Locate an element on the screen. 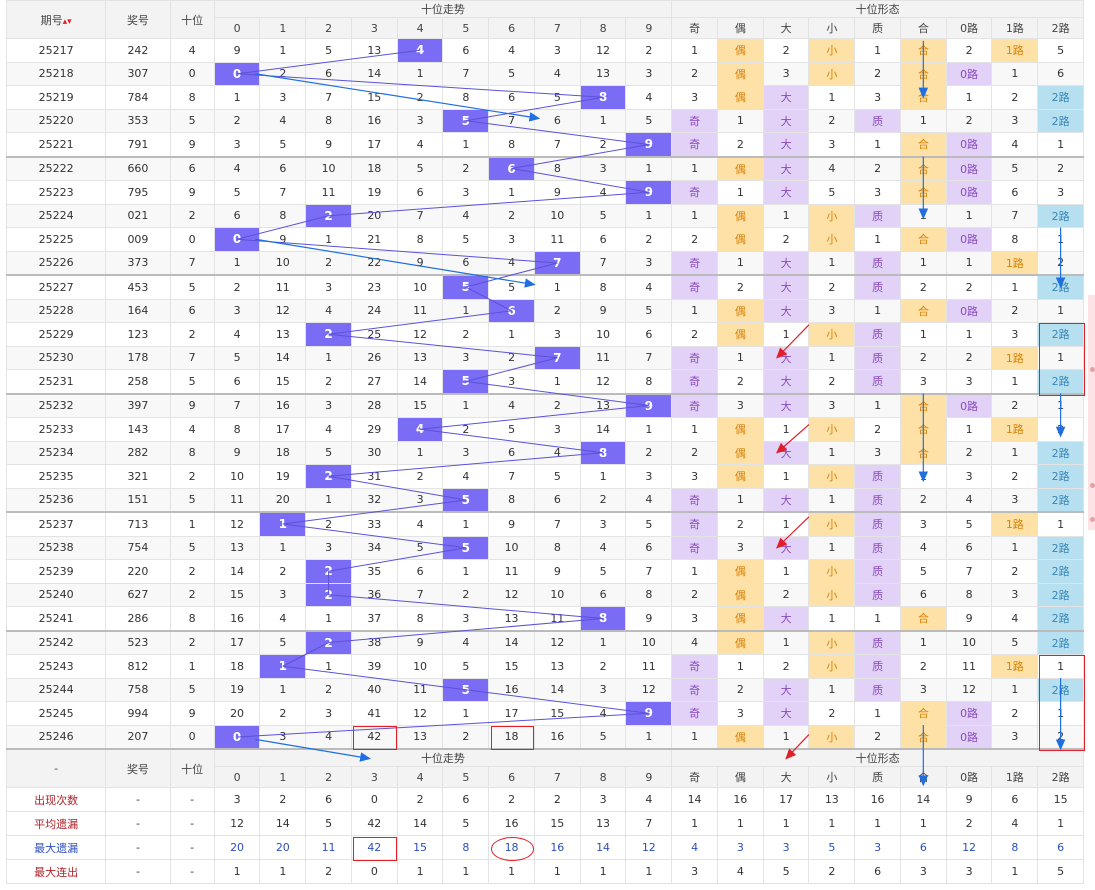  prize-cell: 784 is located at coordinates (138, 97).